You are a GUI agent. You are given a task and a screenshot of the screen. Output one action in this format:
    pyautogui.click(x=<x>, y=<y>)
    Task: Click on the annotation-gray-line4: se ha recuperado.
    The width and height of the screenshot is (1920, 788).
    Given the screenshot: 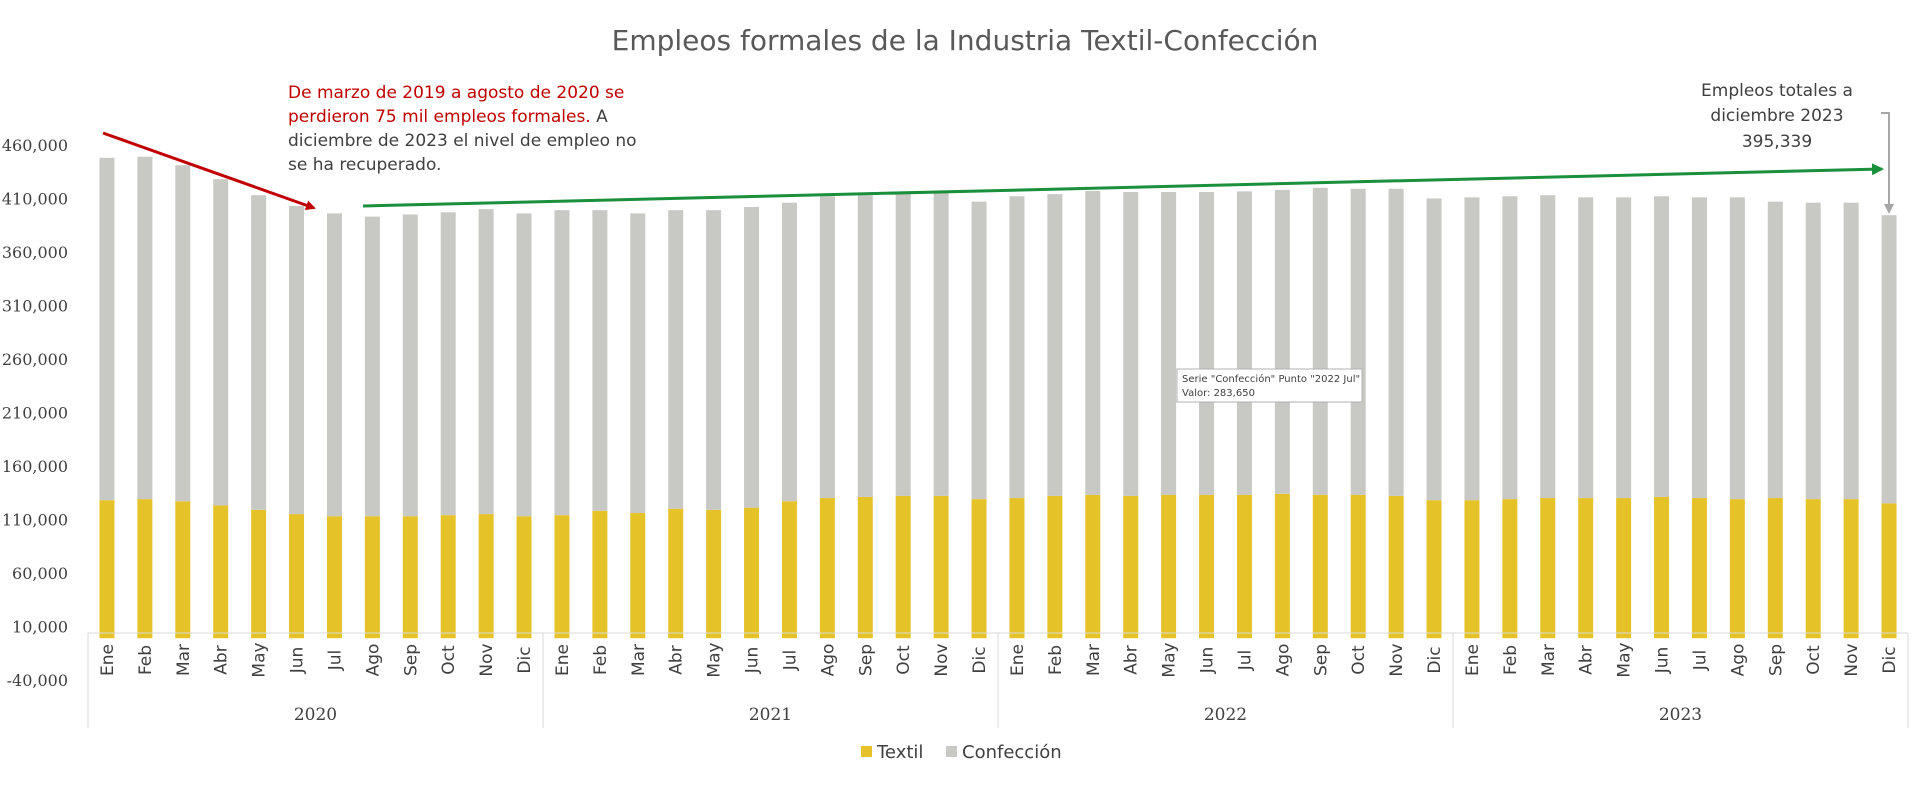 What is the action you would take?
    pyautogui.click(x=364, y=165)
    